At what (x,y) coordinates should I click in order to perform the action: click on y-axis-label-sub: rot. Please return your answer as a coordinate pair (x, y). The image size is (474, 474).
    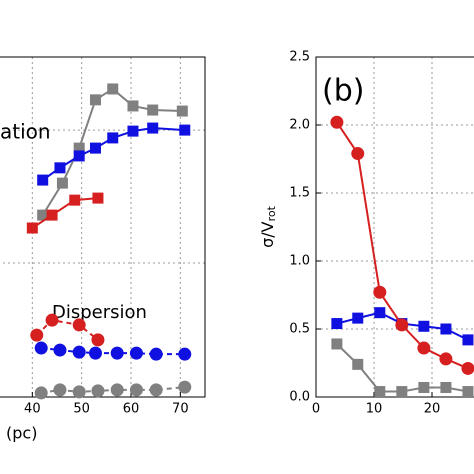
    Looking at the image, I should click on (271, 213).